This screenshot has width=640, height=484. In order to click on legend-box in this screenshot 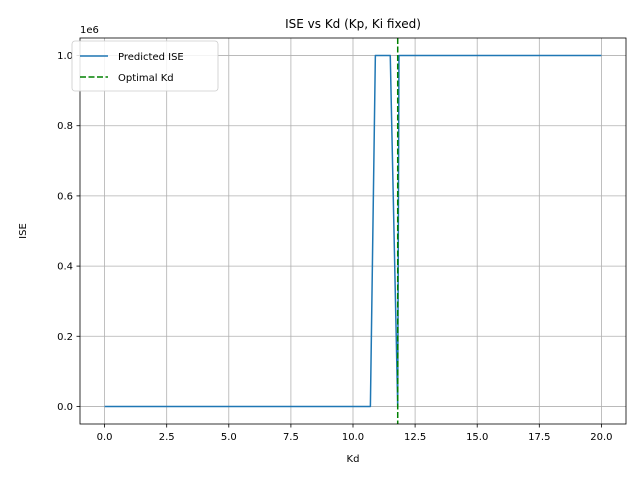, I will do `click(145, 66)`.